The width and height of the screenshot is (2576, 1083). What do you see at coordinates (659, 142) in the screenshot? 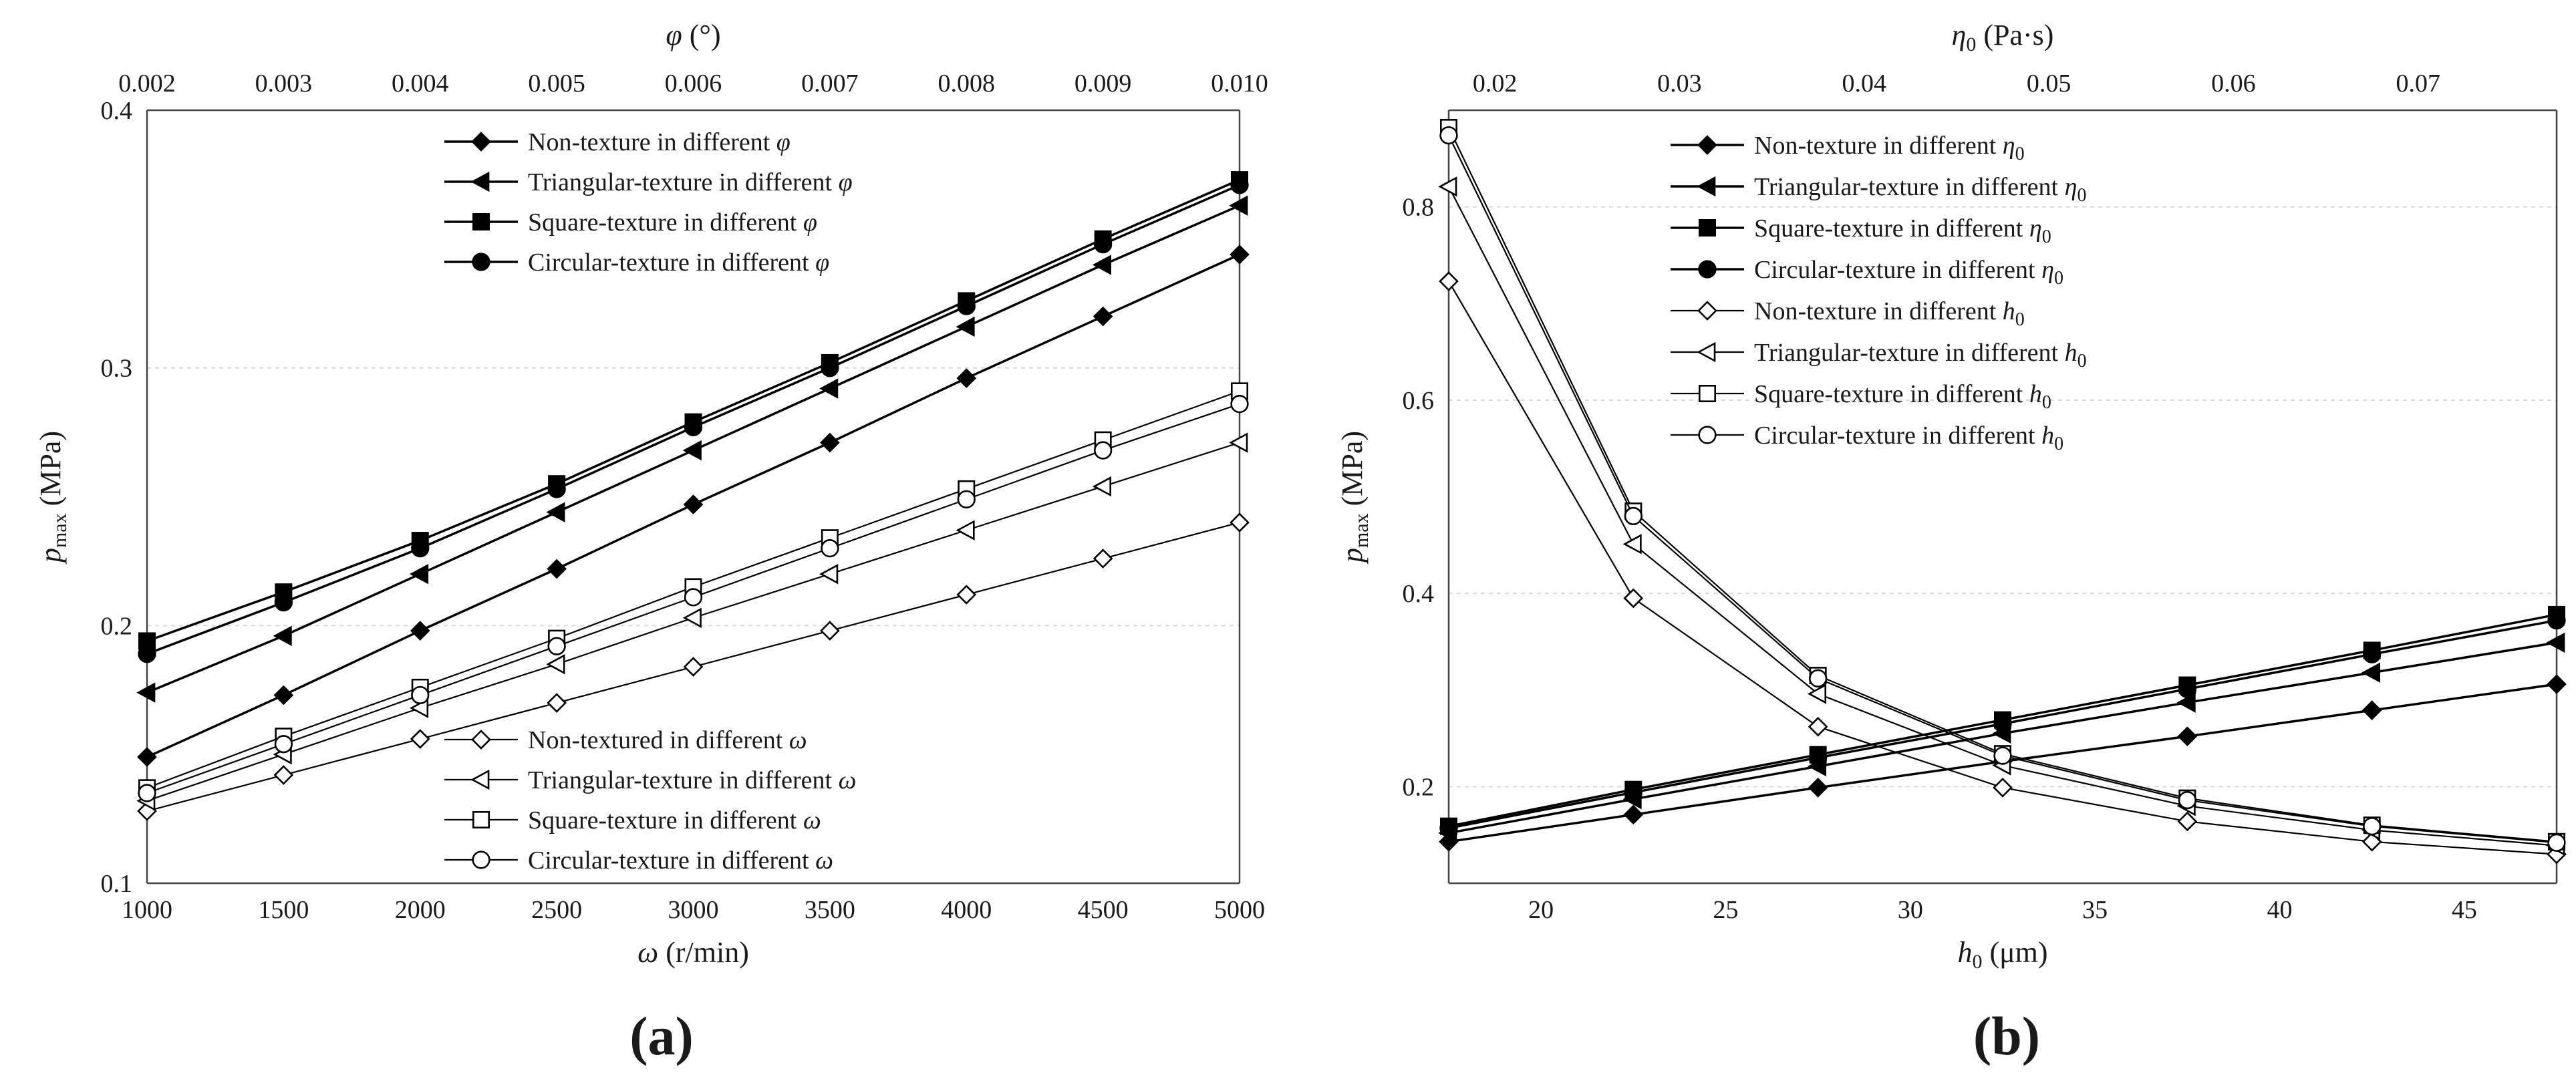
I see `legend-label: Non-texture in different φ` at bounding box center [659, 142].